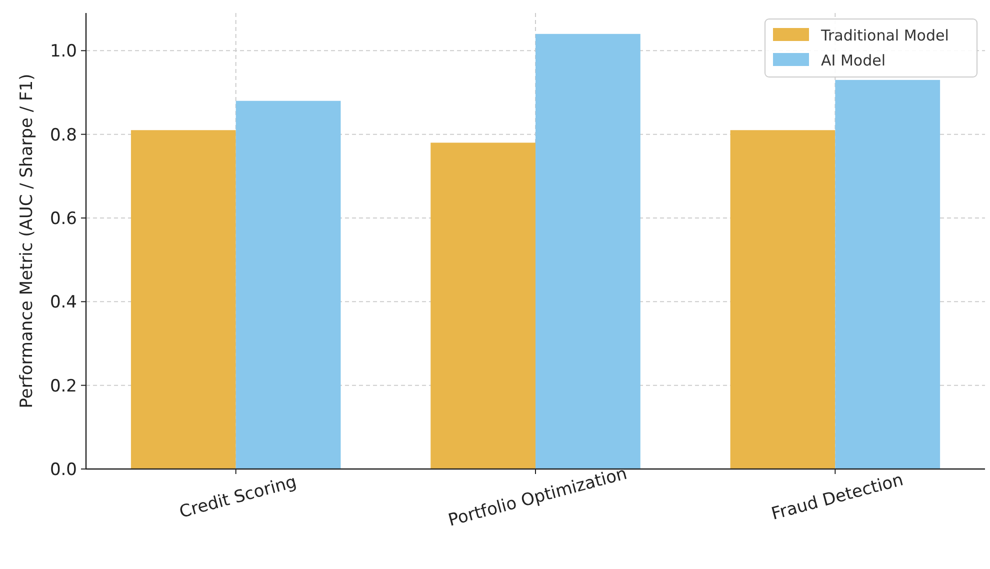 Image resolution: width=990 pixels, height=569 pixels. I want to click on y-tick-label: 0.6, so click(63, 218).